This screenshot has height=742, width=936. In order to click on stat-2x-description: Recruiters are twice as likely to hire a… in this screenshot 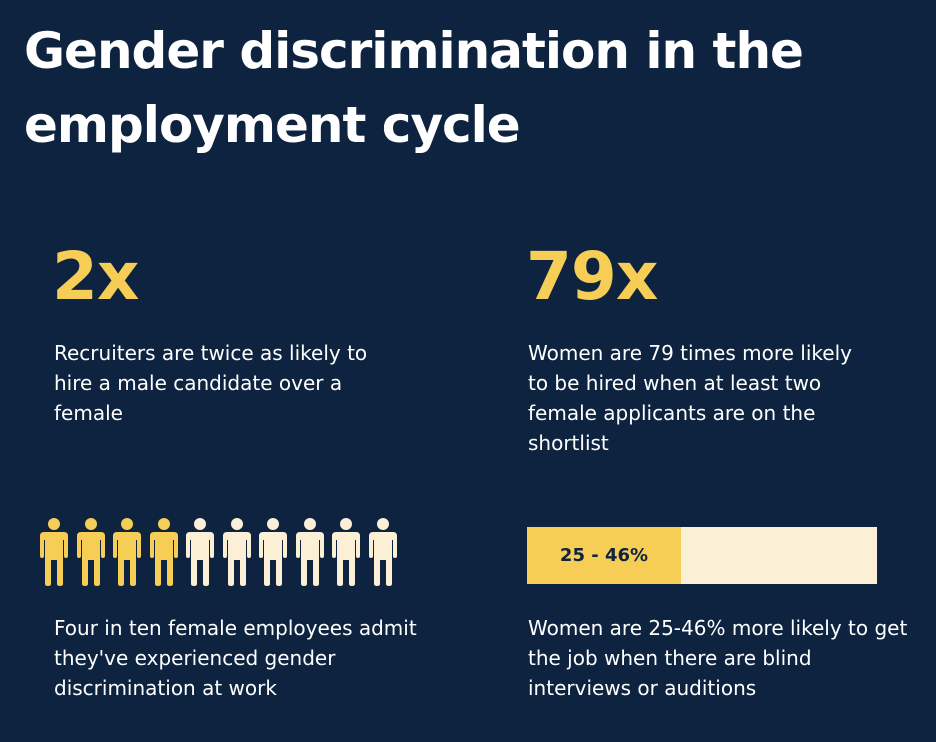, I will do `click(211, 383)`.